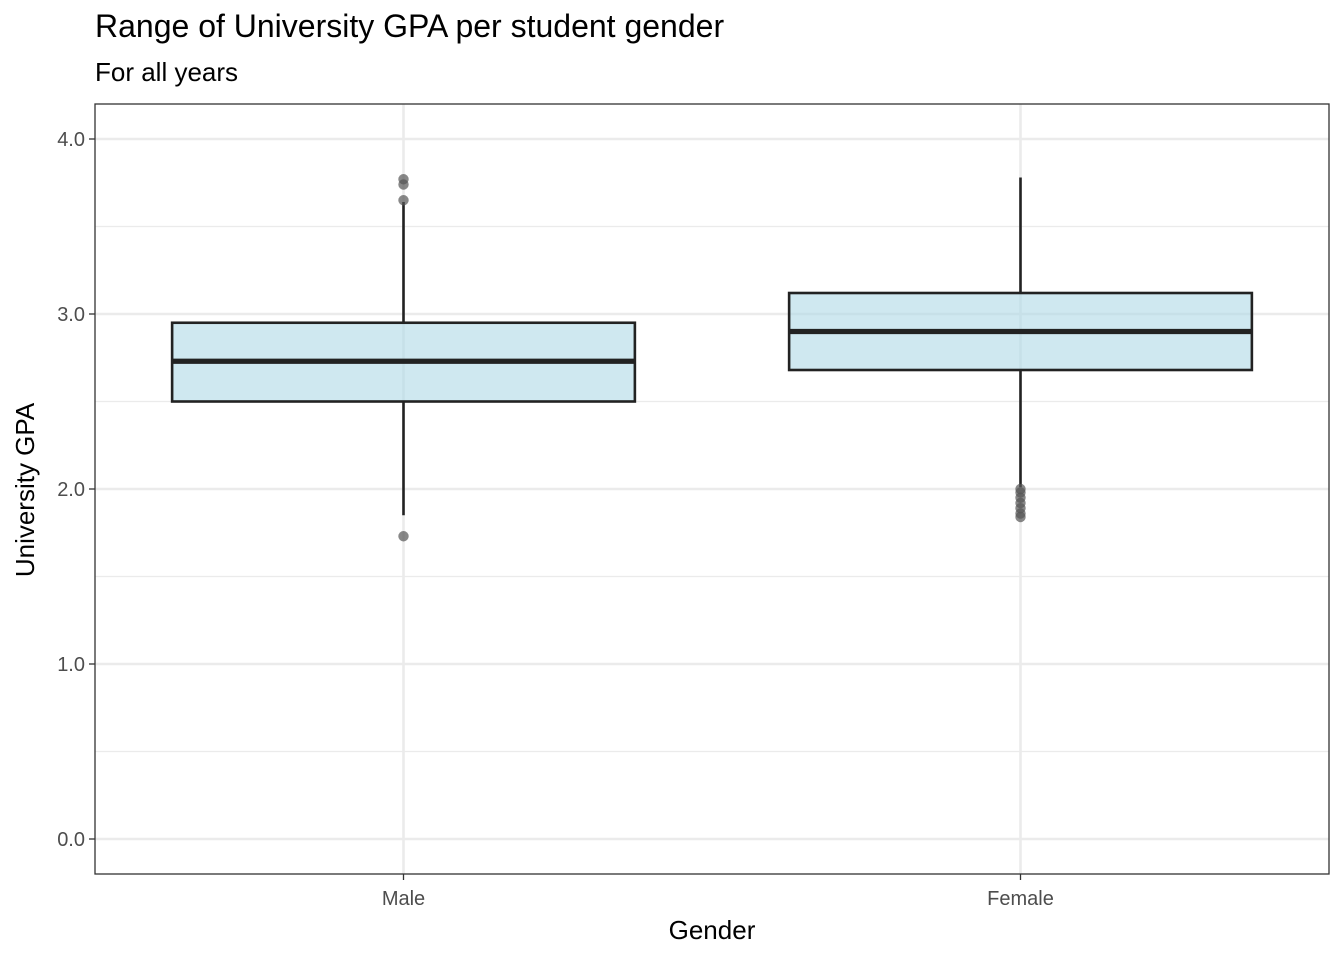 Image resolution: width=1344 pixels, height=960 pixels. What do you see at coordinates (403, 899) in the screenshot?
I see `x-tick-label-male: Male` at bounding box center [403, 899].